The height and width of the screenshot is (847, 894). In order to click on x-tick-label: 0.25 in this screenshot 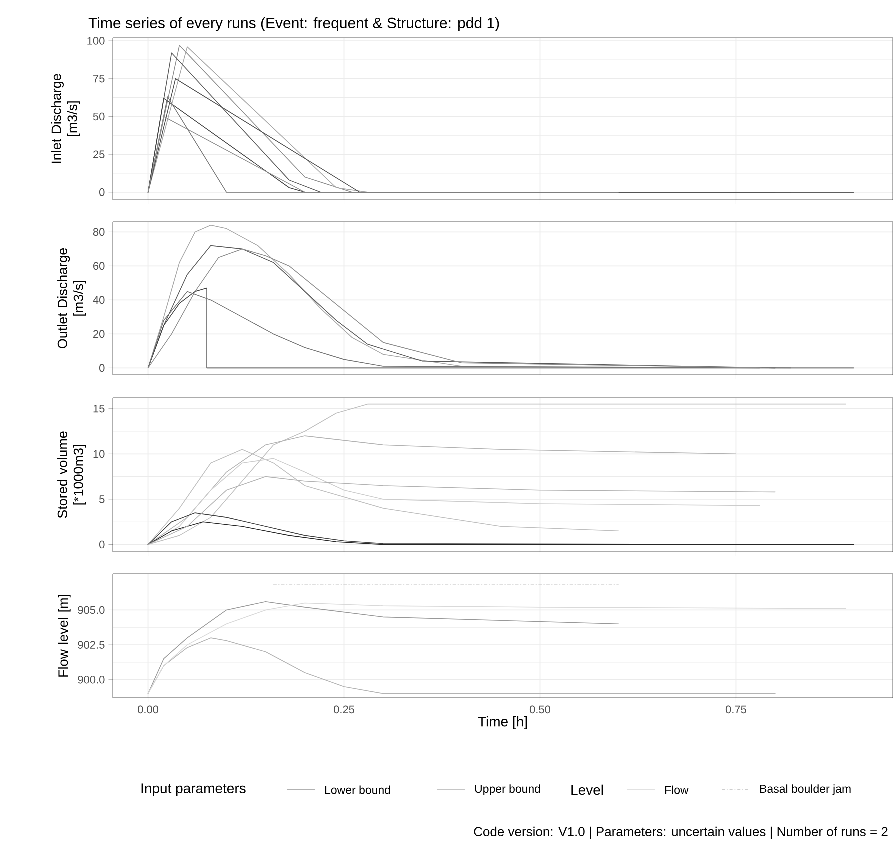, I will do `click(344, 710)`.